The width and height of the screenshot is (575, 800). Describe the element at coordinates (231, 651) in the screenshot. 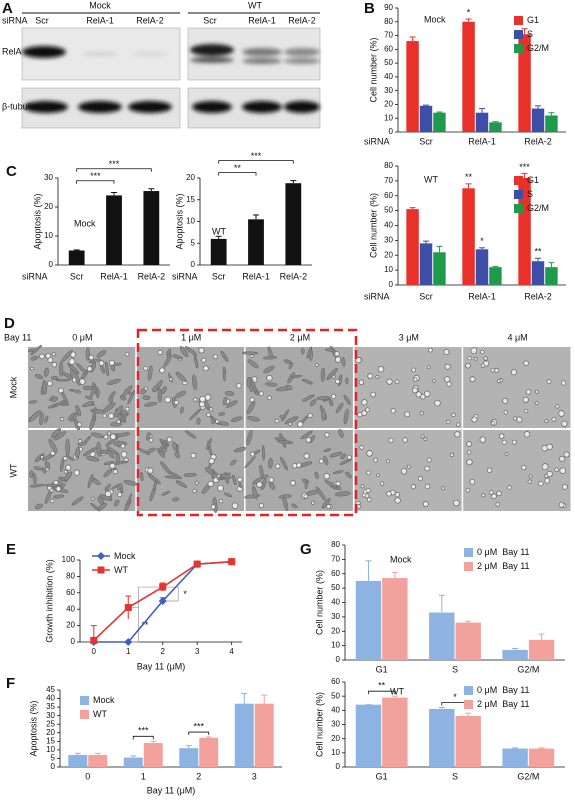

I see `x-tick-label: 4` at that location.